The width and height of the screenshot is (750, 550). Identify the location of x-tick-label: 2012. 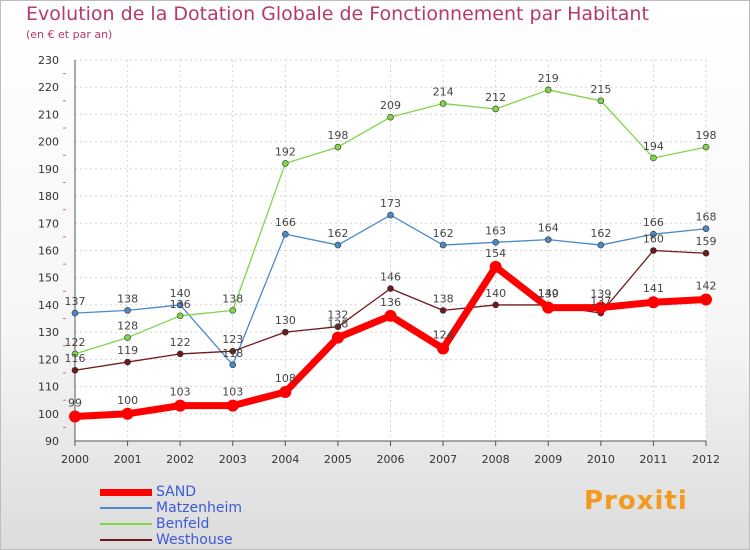
(706, 459).